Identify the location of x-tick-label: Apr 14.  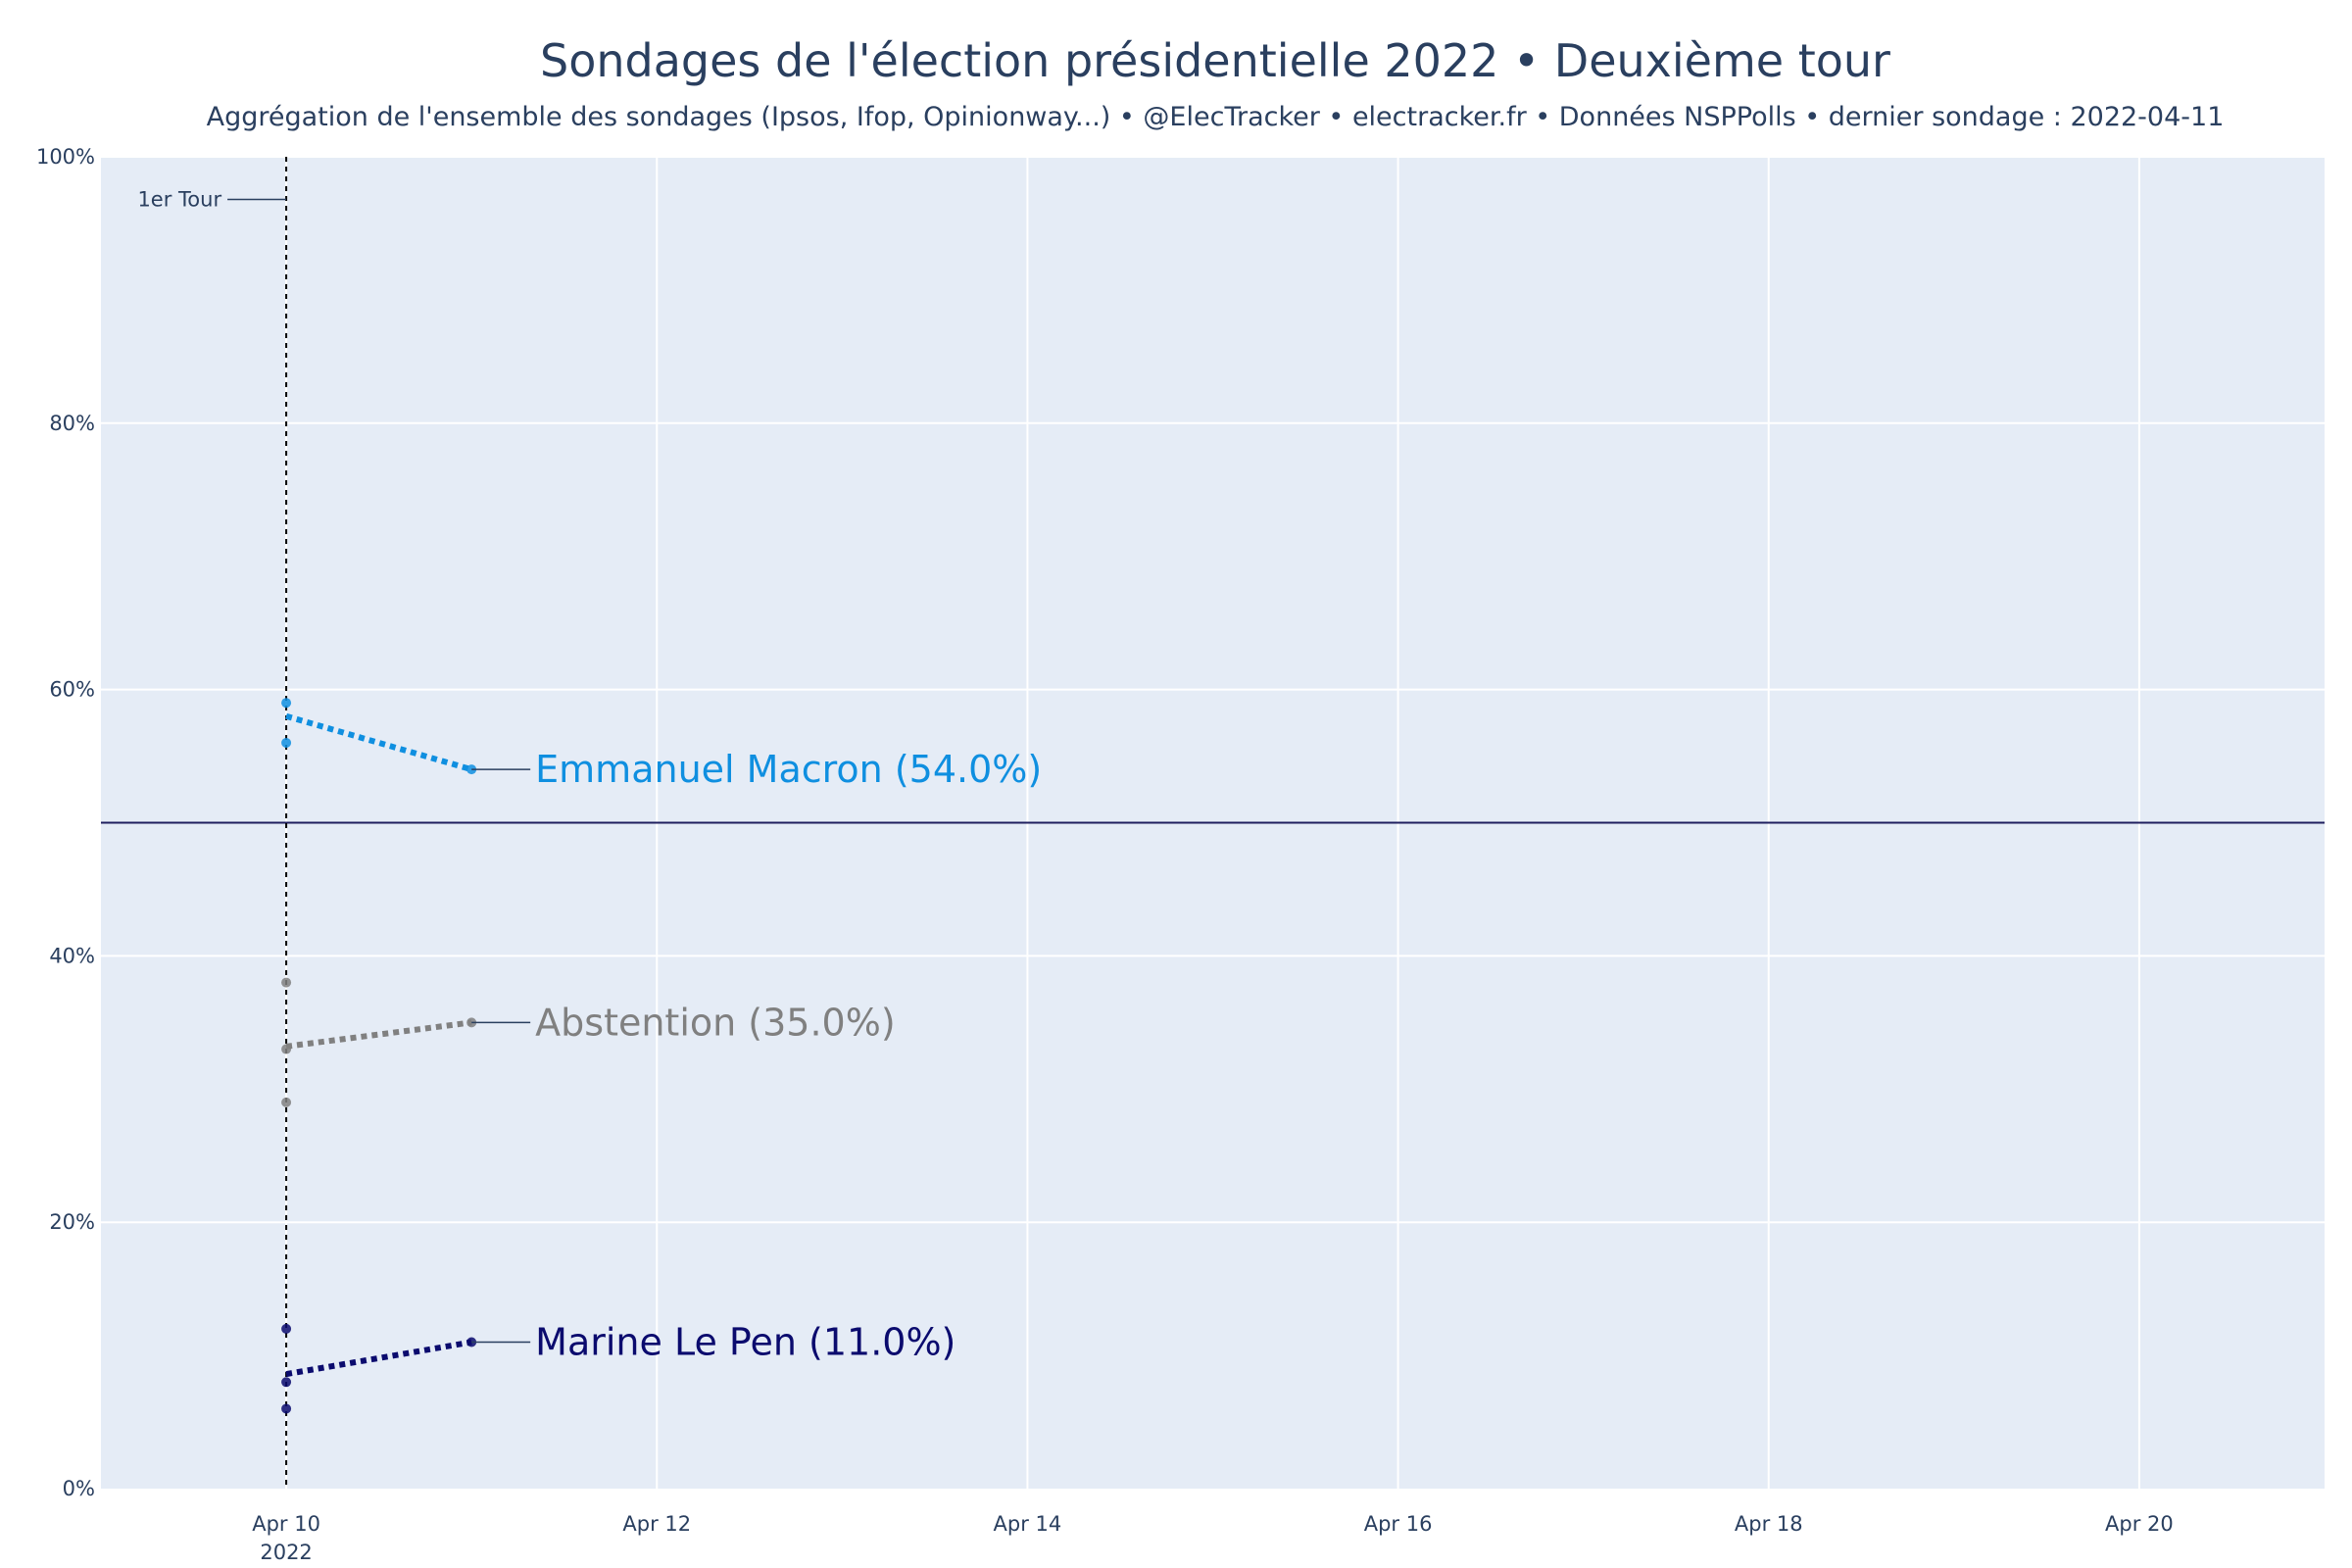
(1028, 1524).